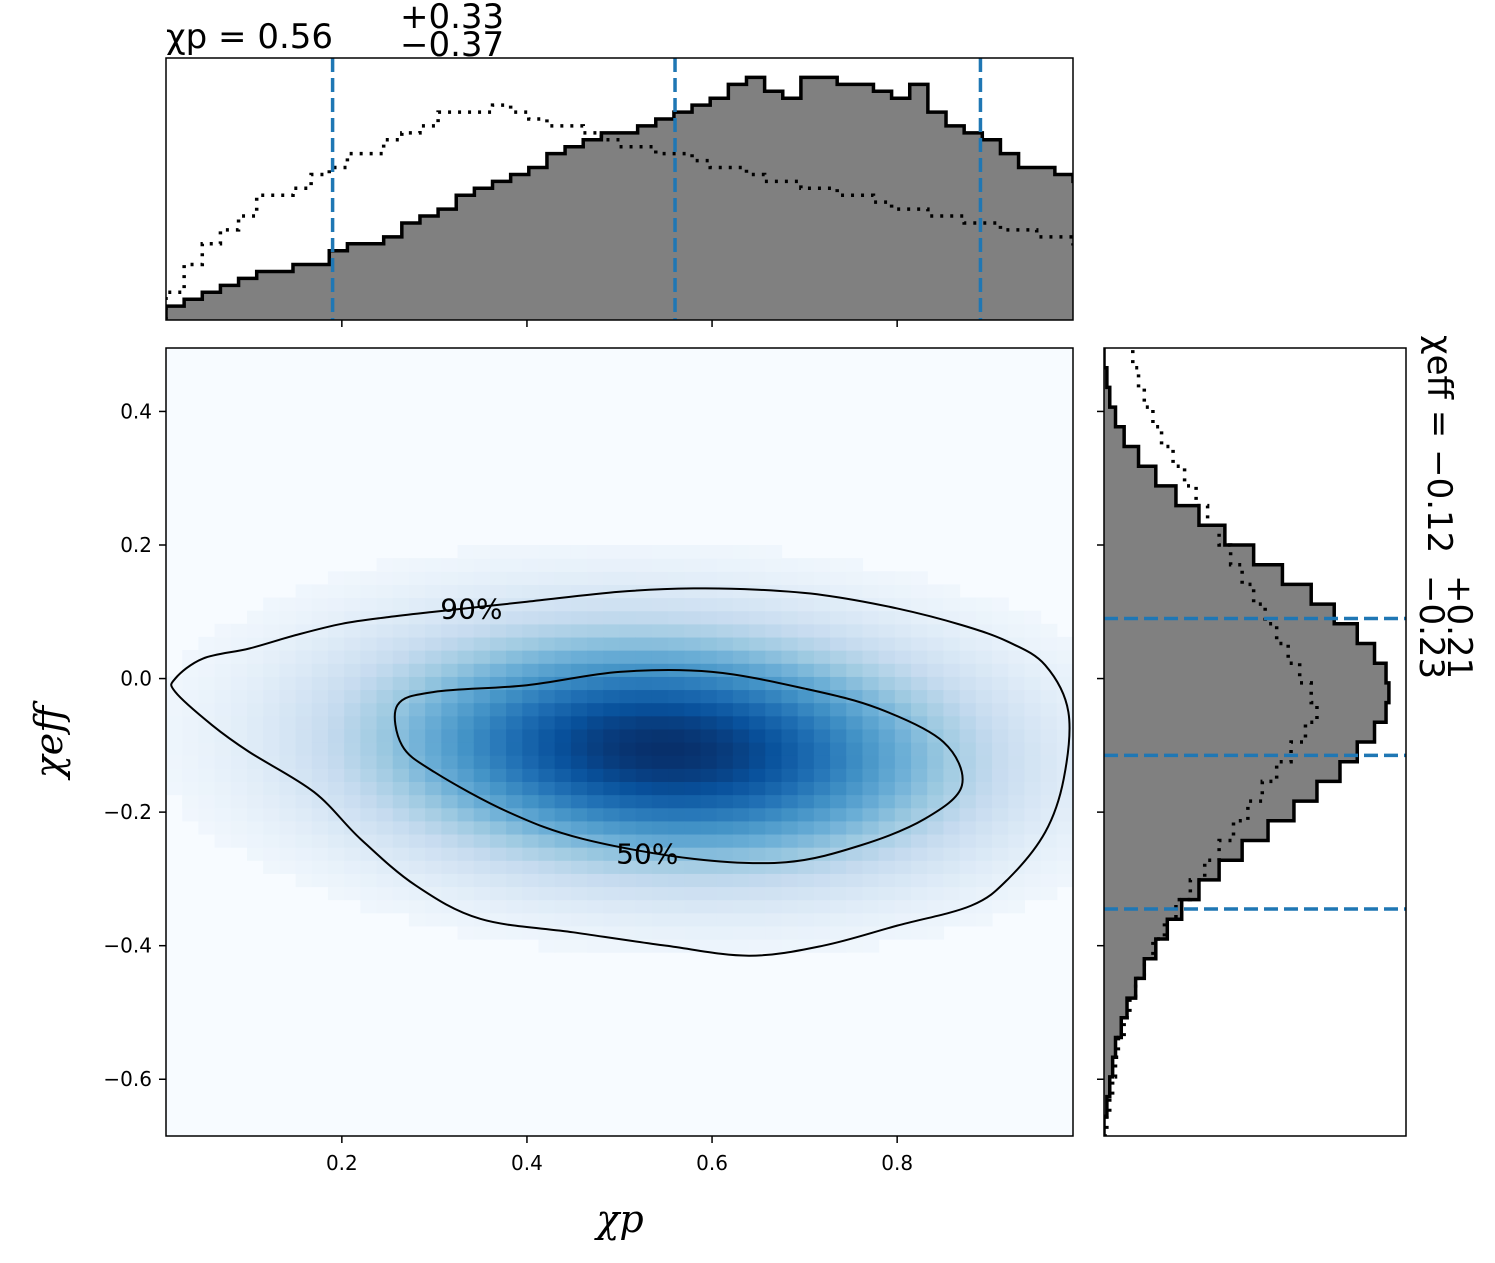  What do you see at coordinates (452, 45) in the screenshot?
I see `top-summary-minus: −0.37` at bounding box center [452, 45].